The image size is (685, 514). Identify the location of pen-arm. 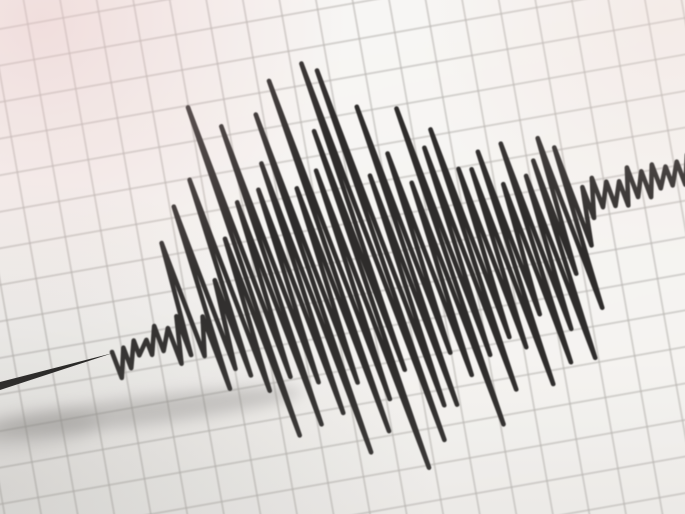
(56, 371).